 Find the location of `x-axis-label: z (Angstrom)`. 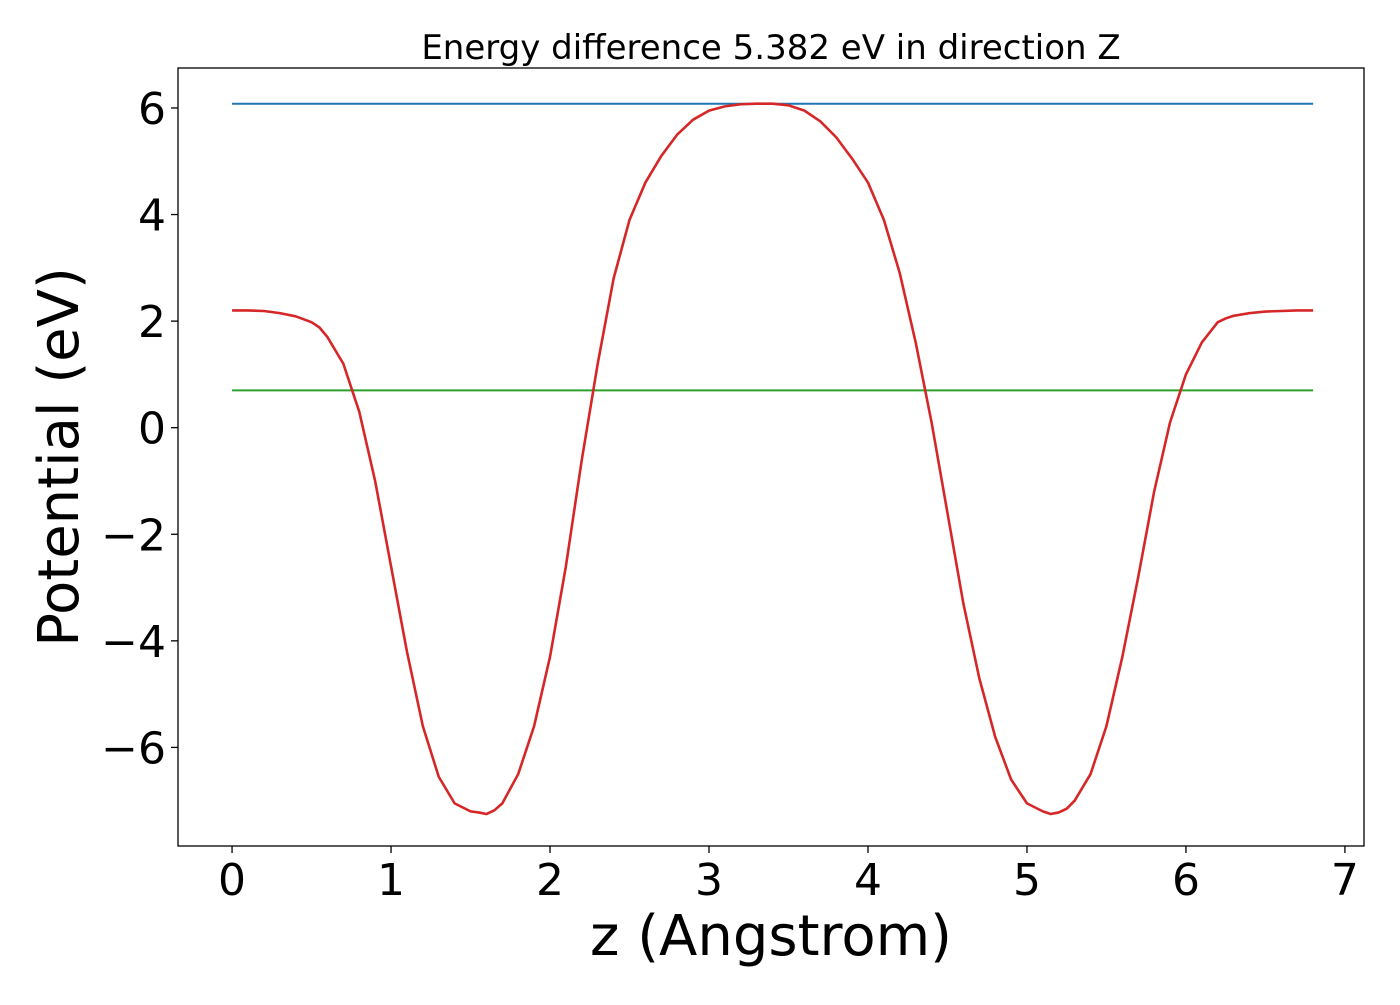

x-axis-label: z (Angstrom) is located at coordinates (771, 936).